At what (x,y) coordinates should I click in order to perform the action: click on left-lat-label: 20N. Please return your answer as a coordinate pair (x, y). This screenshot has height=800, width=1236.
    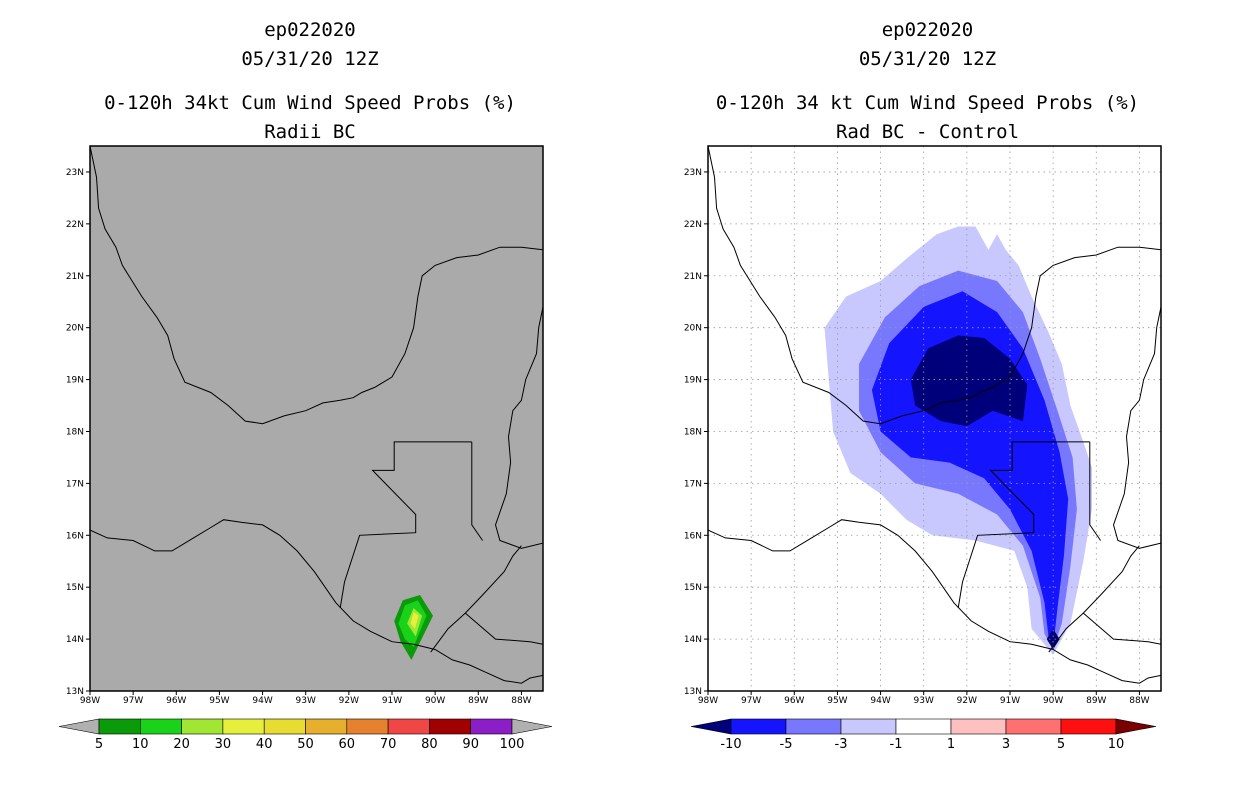
    Looking at the image, I should click on (75, 329).